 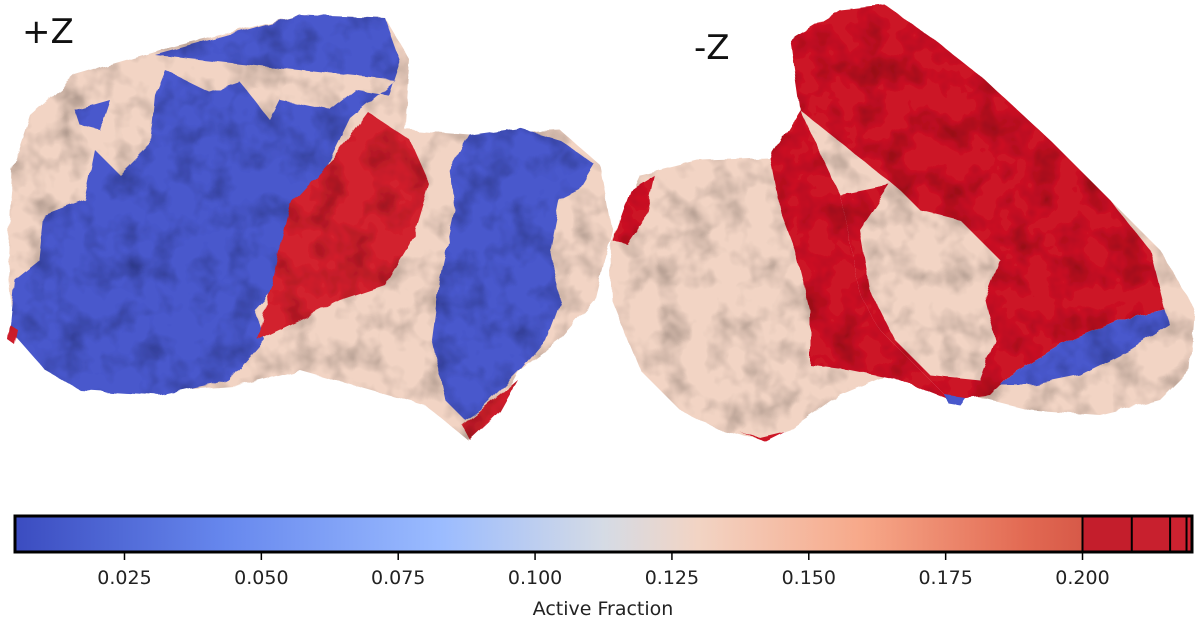 I want to click on minus-z-high-activity-region-base, so click(x=762, y=437).